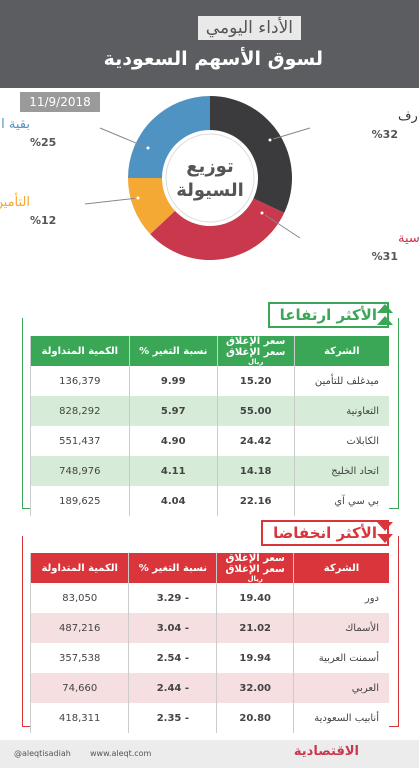  What do you see at coordinates (80, 381) in the screenshot?
I see `table-cell: 136,379` at bounding box center [80, 381].